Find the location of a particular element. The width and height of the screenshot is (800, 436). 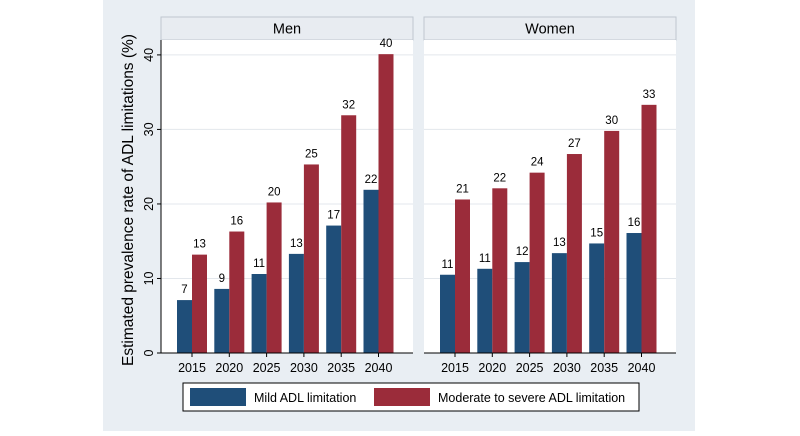

y-tick-label: 0 is located at coordinates (149, 352).